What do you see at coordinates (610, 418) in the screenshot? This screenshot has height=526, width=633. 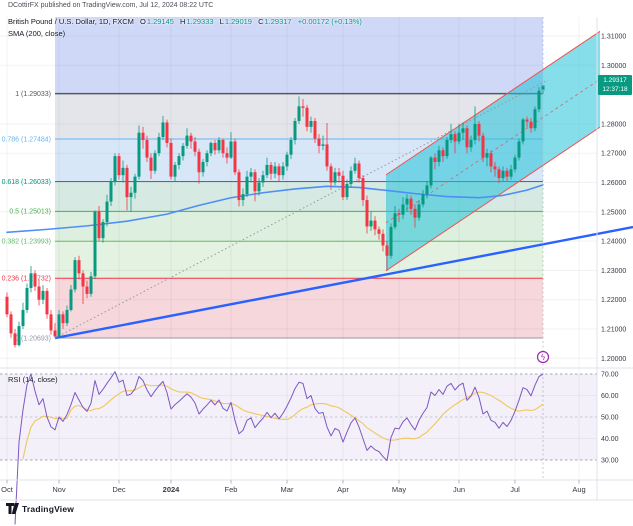 I see `rsi-tick-label: 50.00` at bounding box center [610, 418].